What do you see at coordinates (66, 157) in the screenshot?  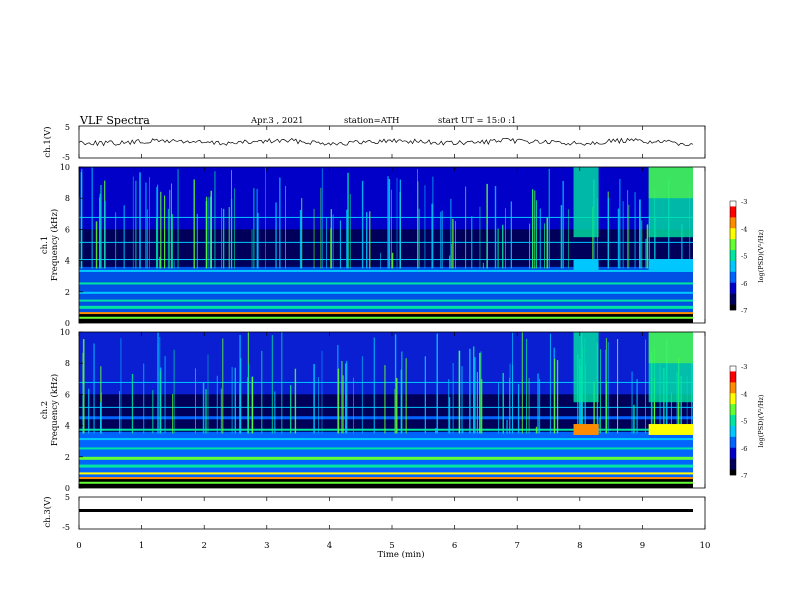 I see `ch1-ytick-bottom: -5` at bounding box center [66, 157].